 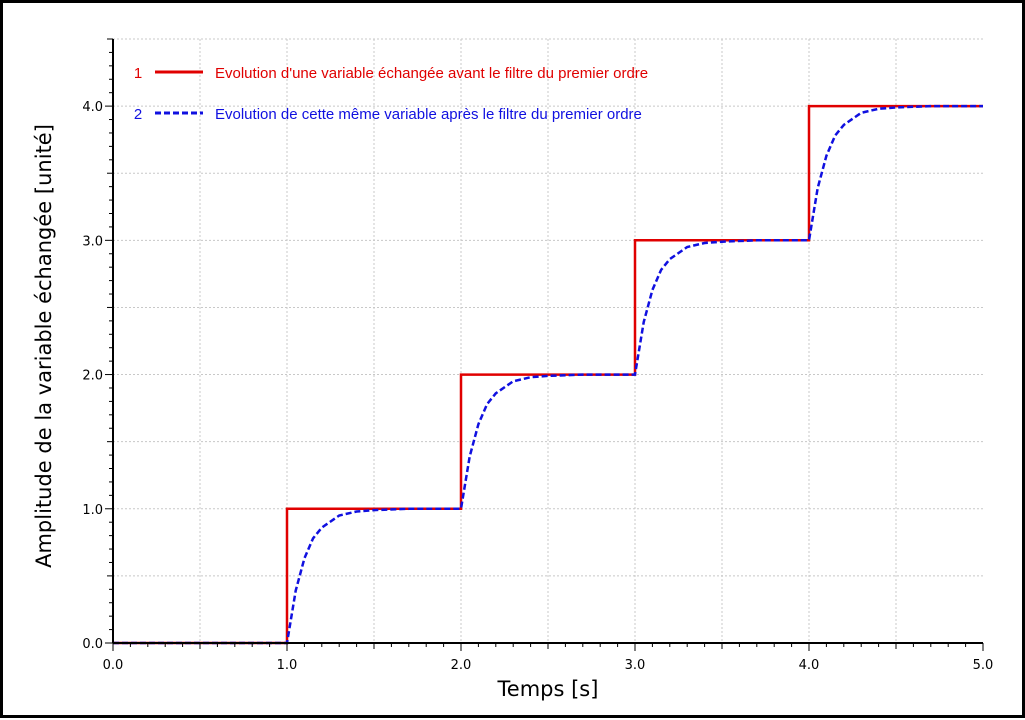 What do you see at coordinates (138, 73) in the screenshot?
I see `legend-index-1: 1` at bounding box center [138, 73].